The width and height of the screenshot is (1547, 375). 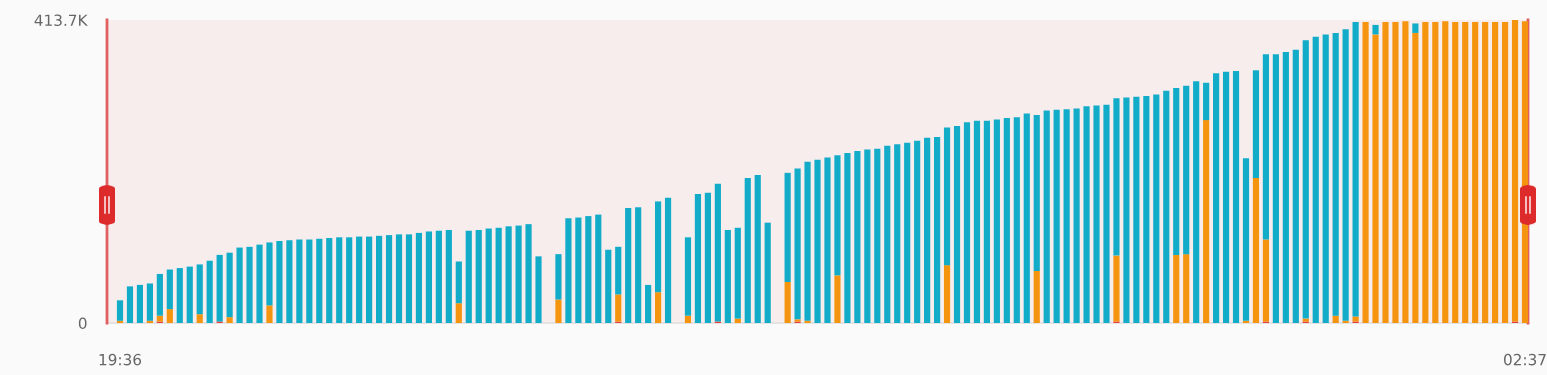 What do you see at coordinates (61, 20) in the screenshot?
I see `y-tick-label: 413.7K` at bounding box center [61, 20].